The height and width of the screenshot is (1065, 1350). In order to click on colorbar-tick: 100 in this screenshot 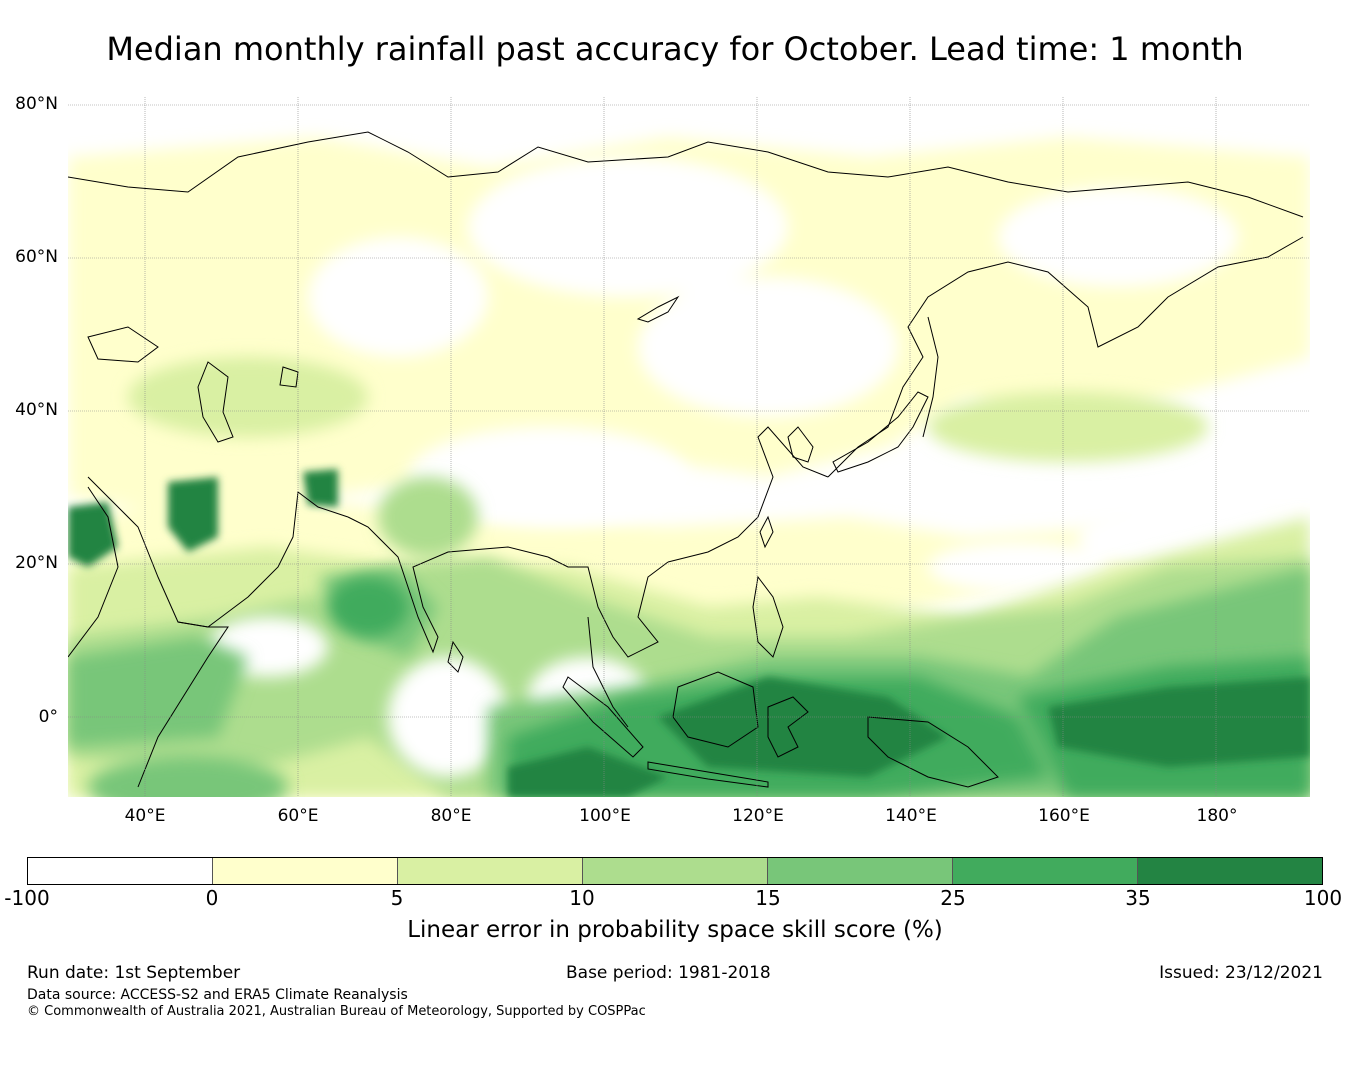, I will do `click(1323, 898)`.